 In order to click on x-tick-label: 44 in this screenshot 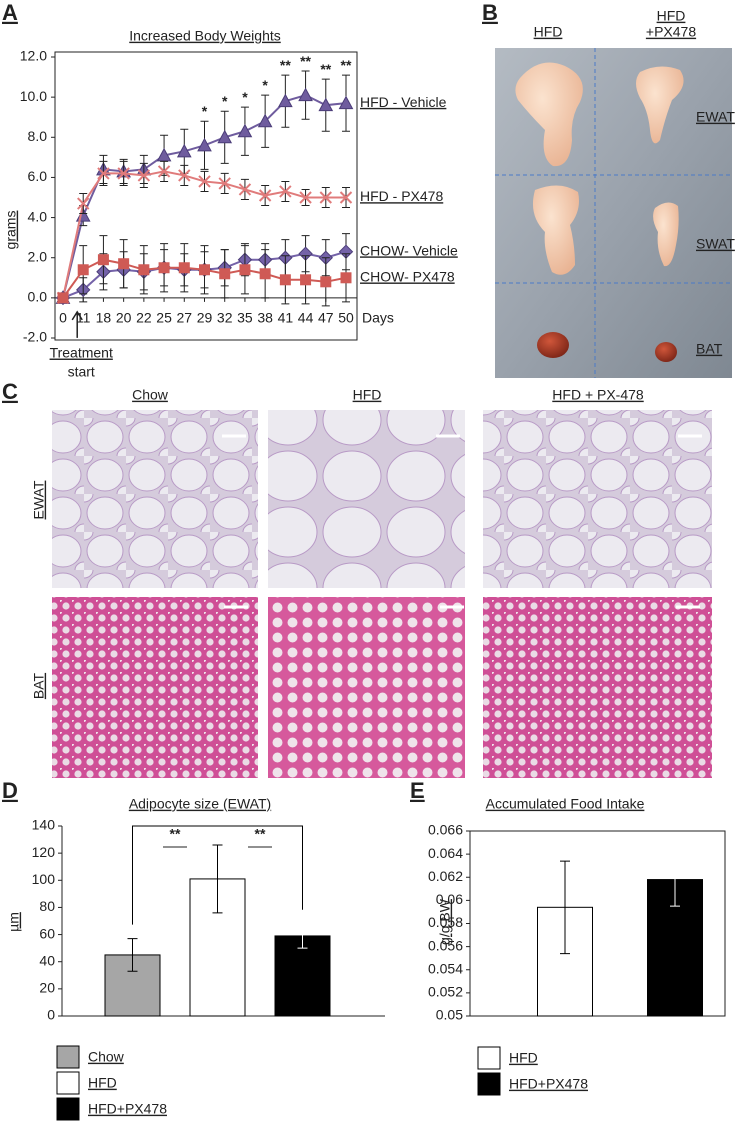, I will do `click(306, 318)`.